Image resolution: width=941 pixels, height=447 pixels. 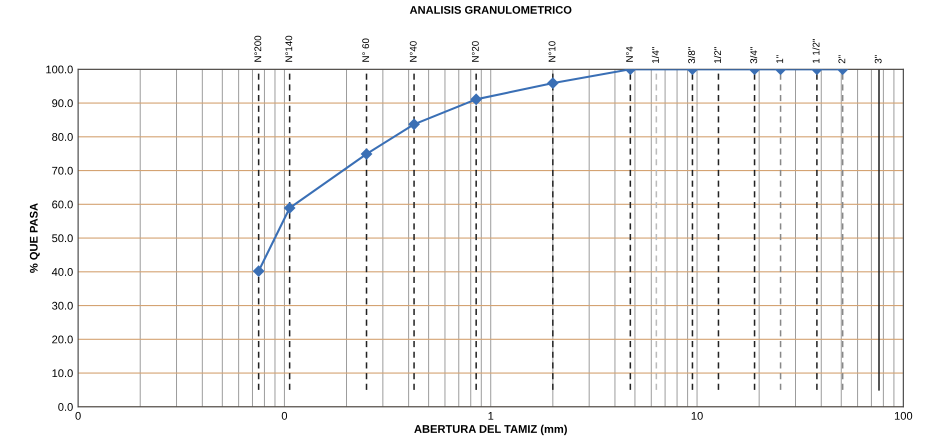 What do you see at coordinates (62, 238) in the screenshot?
I see `y-tick-label: 50.0` at bounding box center [62, 238].